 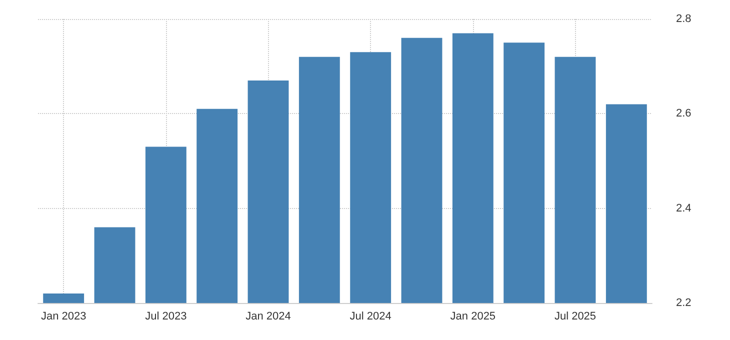 I want to click on x-tick-label: Jan 2025, so click(x=473, y=316).